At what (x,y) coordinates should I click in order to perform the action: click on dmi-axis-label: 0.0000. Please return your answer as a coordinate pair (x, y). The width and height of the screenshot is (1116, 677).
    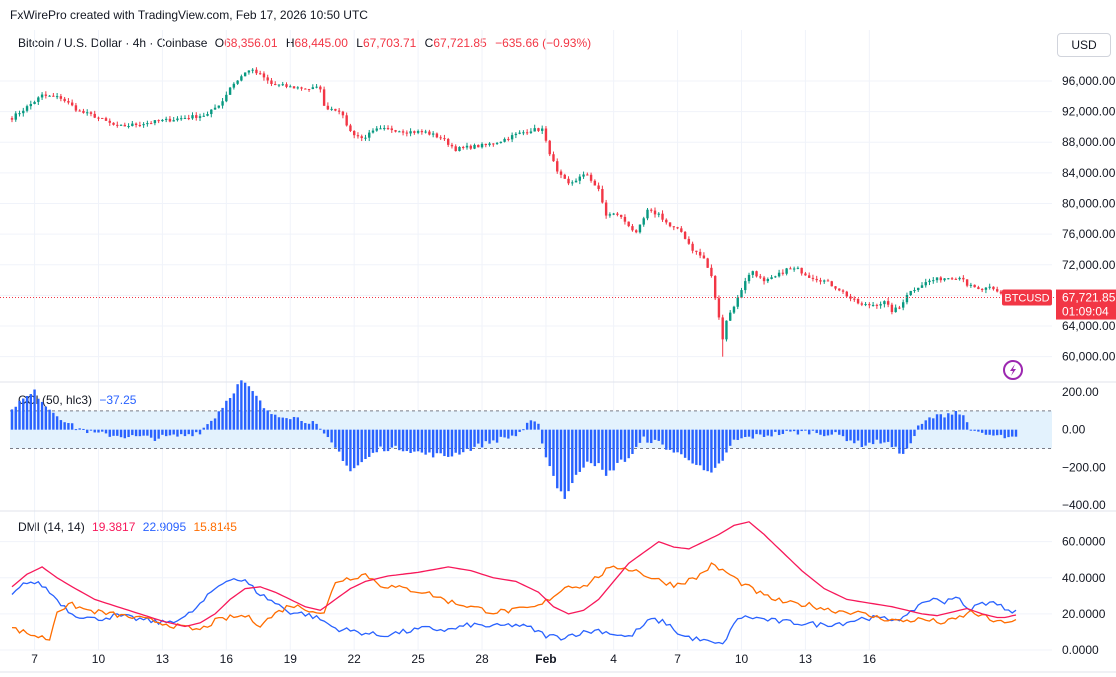
    Looking at the image, I should click on (1080, 650).